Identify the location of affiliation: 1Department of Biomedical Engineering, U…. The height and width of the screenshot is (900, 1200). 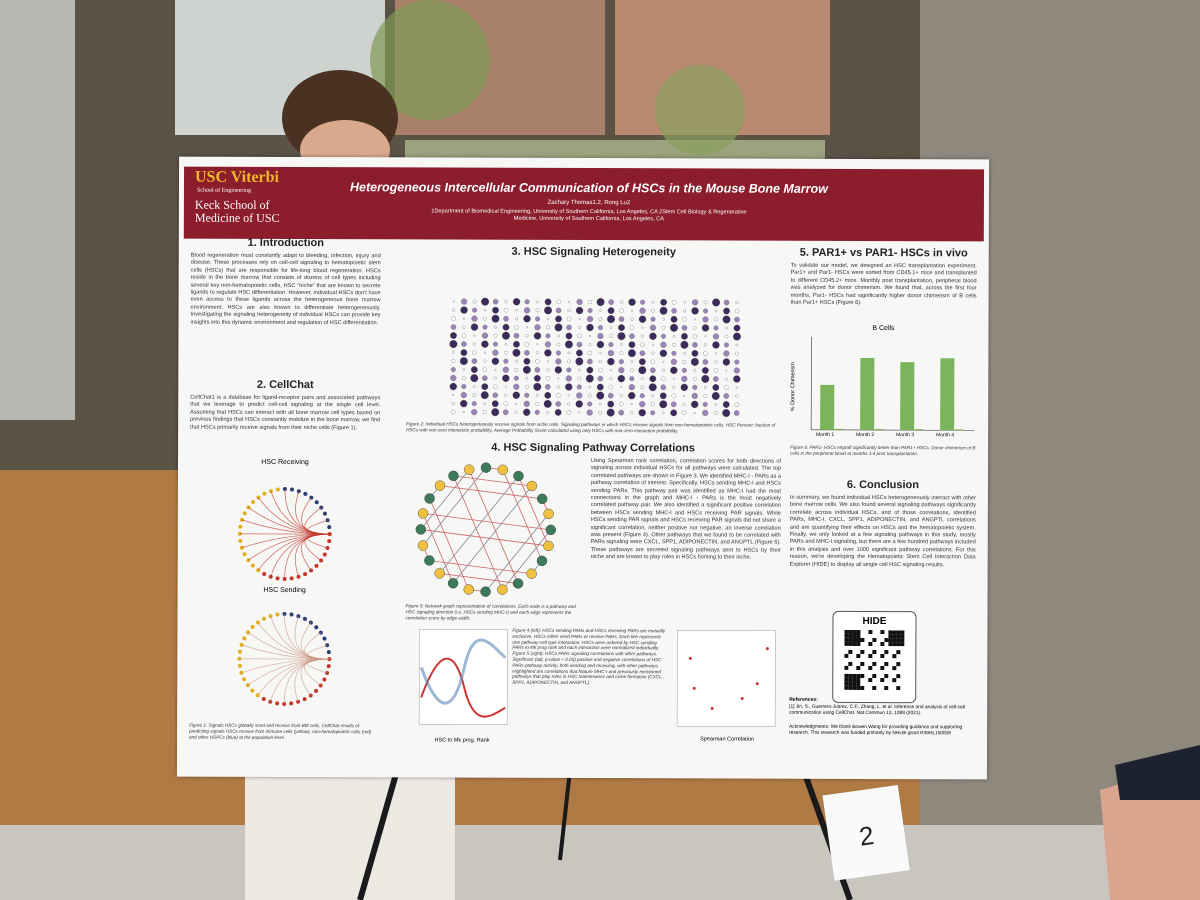
(589, 215).